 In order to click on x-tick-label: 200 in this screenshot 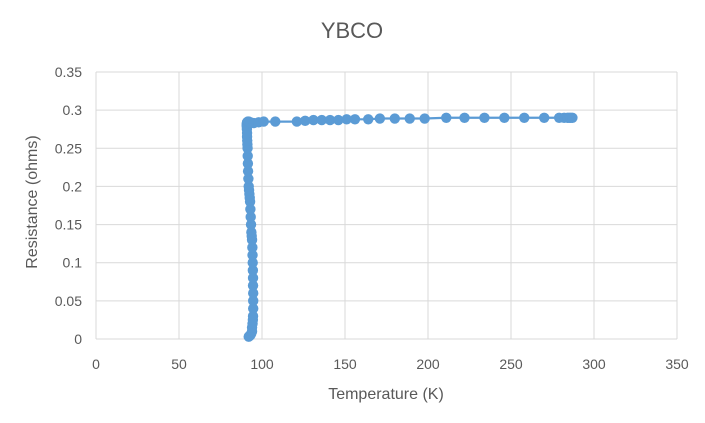, I will do `click(428, 364)`.